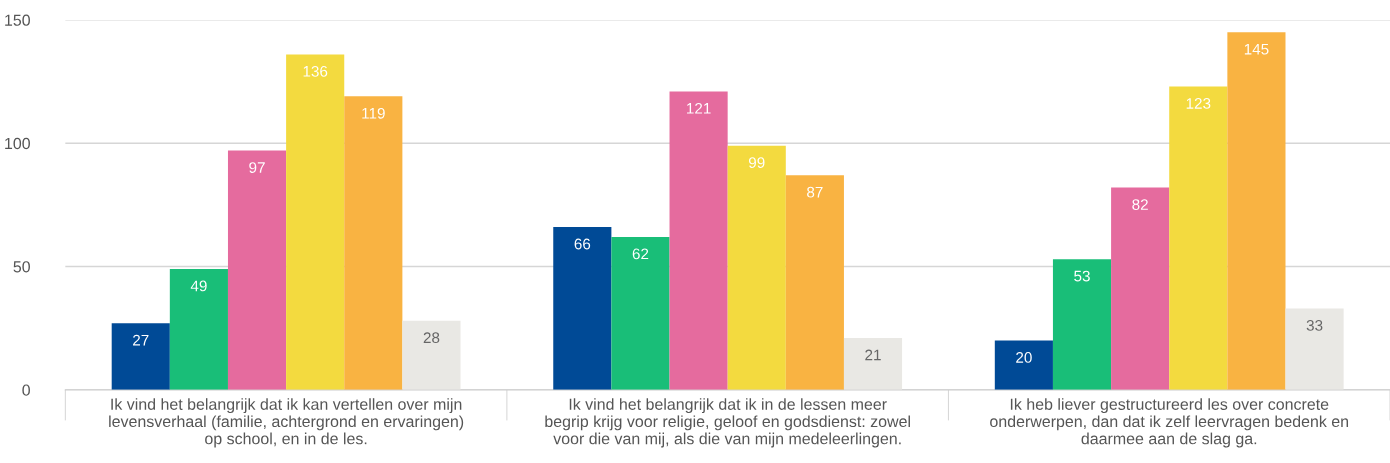 This screenshot has height=463, width=1390. I want to click on data-label: 27, so click(141, 340).